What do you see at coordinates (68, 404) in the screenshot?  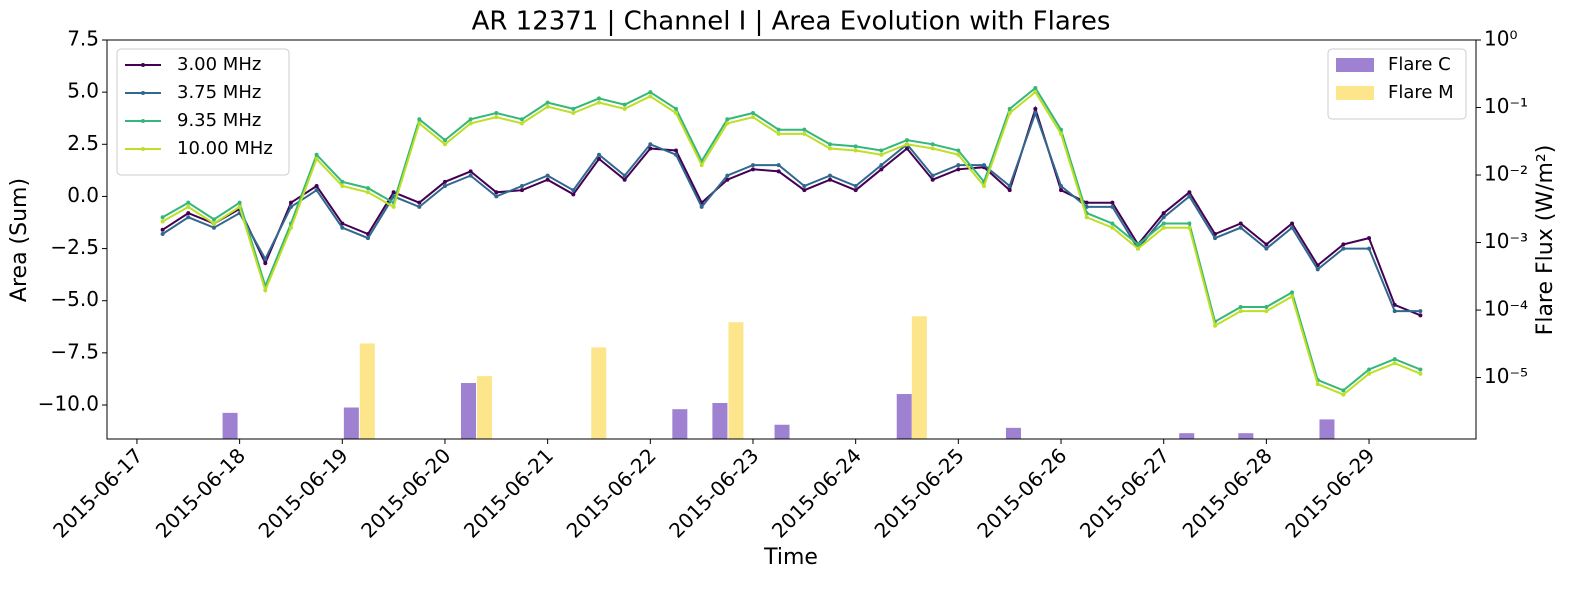 I see `y-tick-label: −10.0` at bounding box center [68, 404].